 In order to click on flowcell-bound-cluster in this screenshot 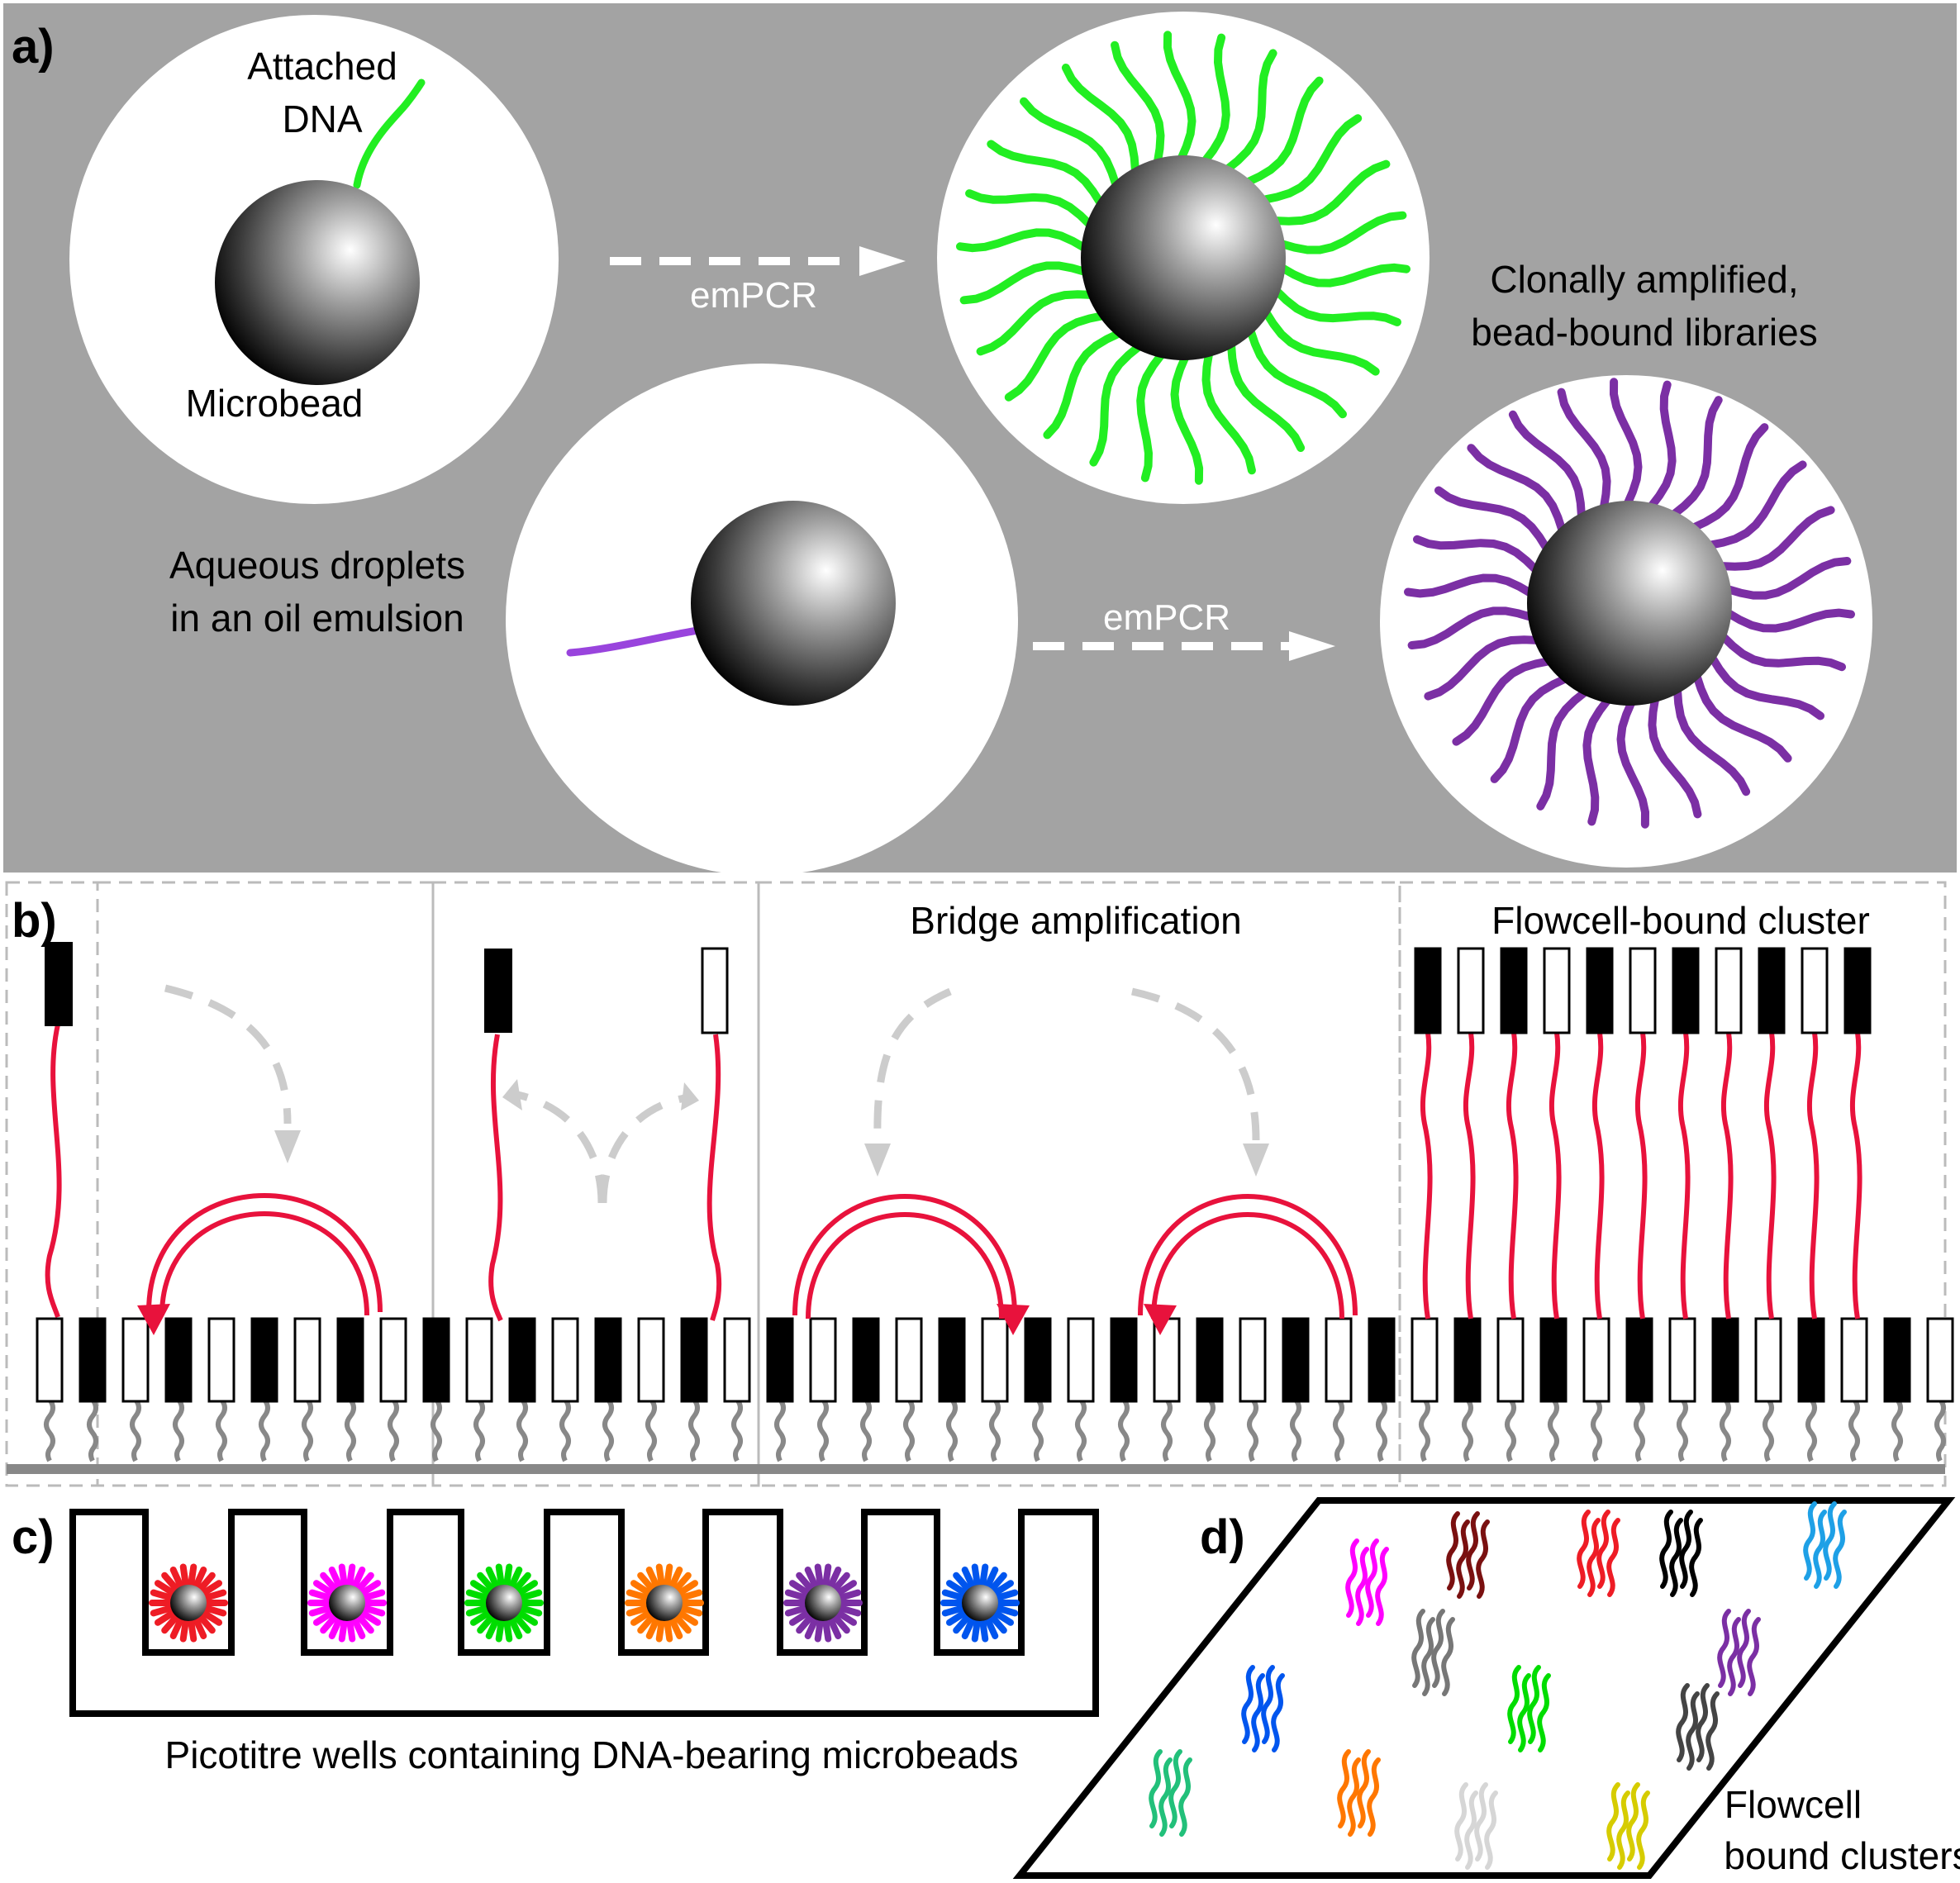, I will do `click(1643, 1133)`.